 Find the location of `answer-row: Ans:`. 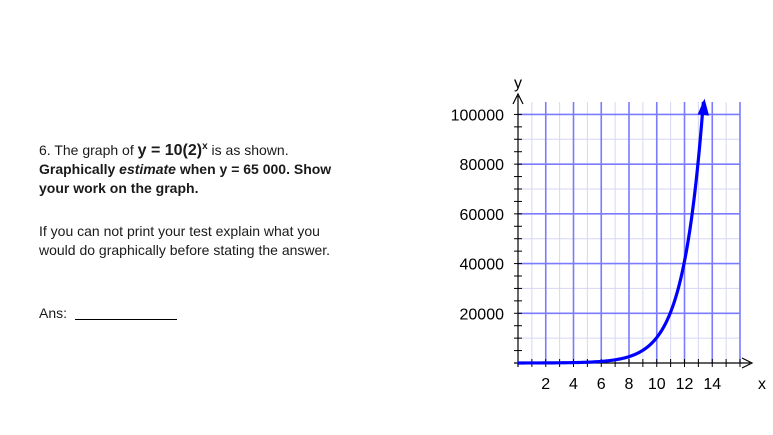

answer-row: Ans: is located at coordinates (108, 313).